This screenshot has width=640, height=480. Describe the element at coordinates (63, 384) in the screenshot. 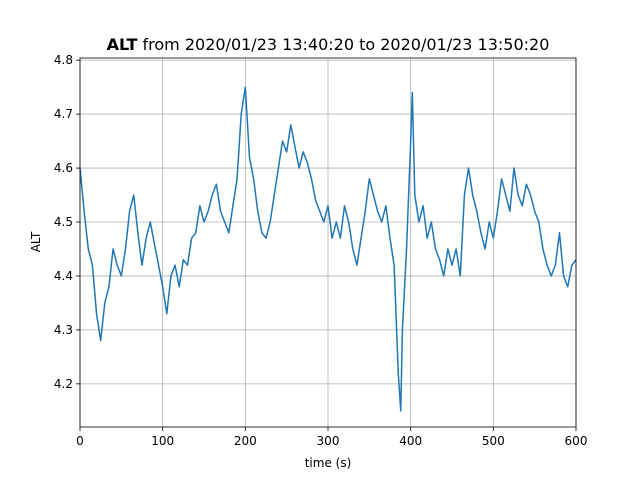

I see `y-tick-label: 4.2` at that location.